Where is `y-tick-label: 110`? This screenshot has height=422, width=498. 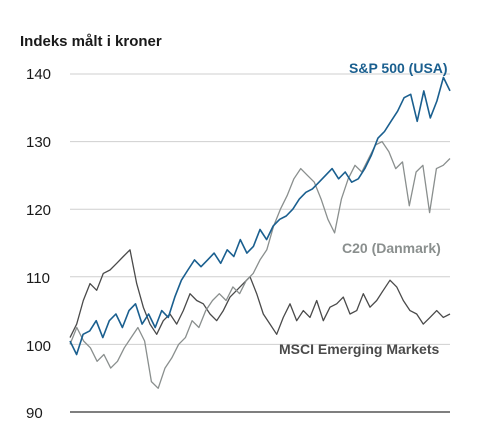
y-tick-label: 110 is located at coordinates (38, 278).